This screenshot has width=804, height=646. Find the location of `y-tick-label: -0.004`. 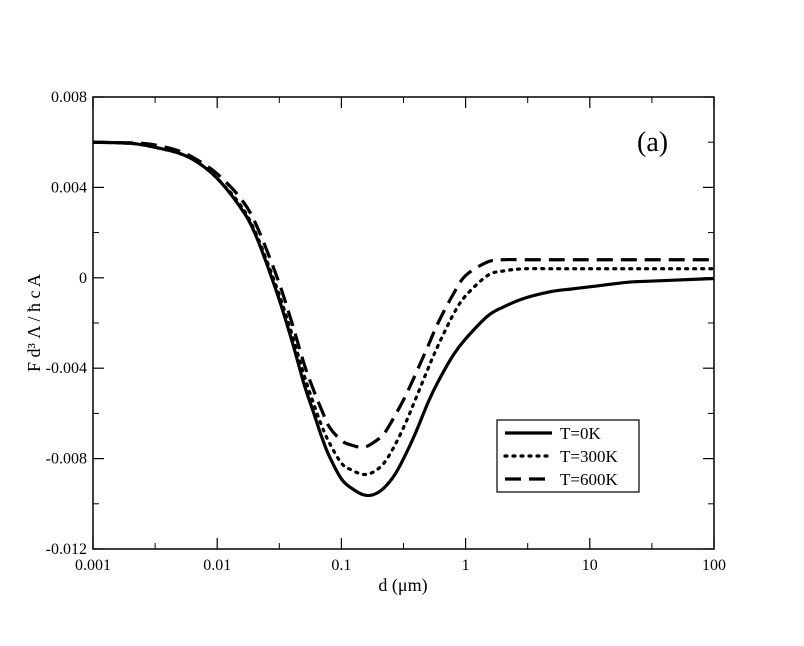

y-tick-label: -0.004 is located at coordinates (66, 368).